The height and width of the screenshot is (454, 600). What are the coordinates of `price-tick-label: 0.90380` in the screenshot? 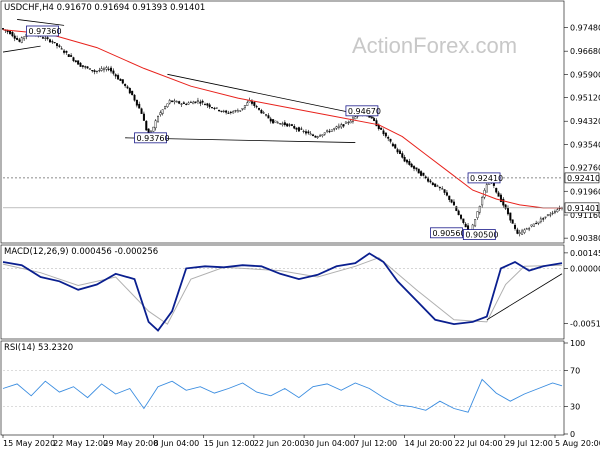 It's located at (585, 238).